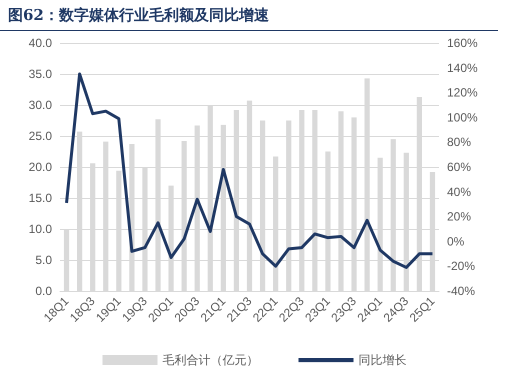 The image size is (509, 380). What do you see at coordinates (459, 142) in the screenshot?
I see `y2-tick-label: 80%` at bounding box center [459, 142].